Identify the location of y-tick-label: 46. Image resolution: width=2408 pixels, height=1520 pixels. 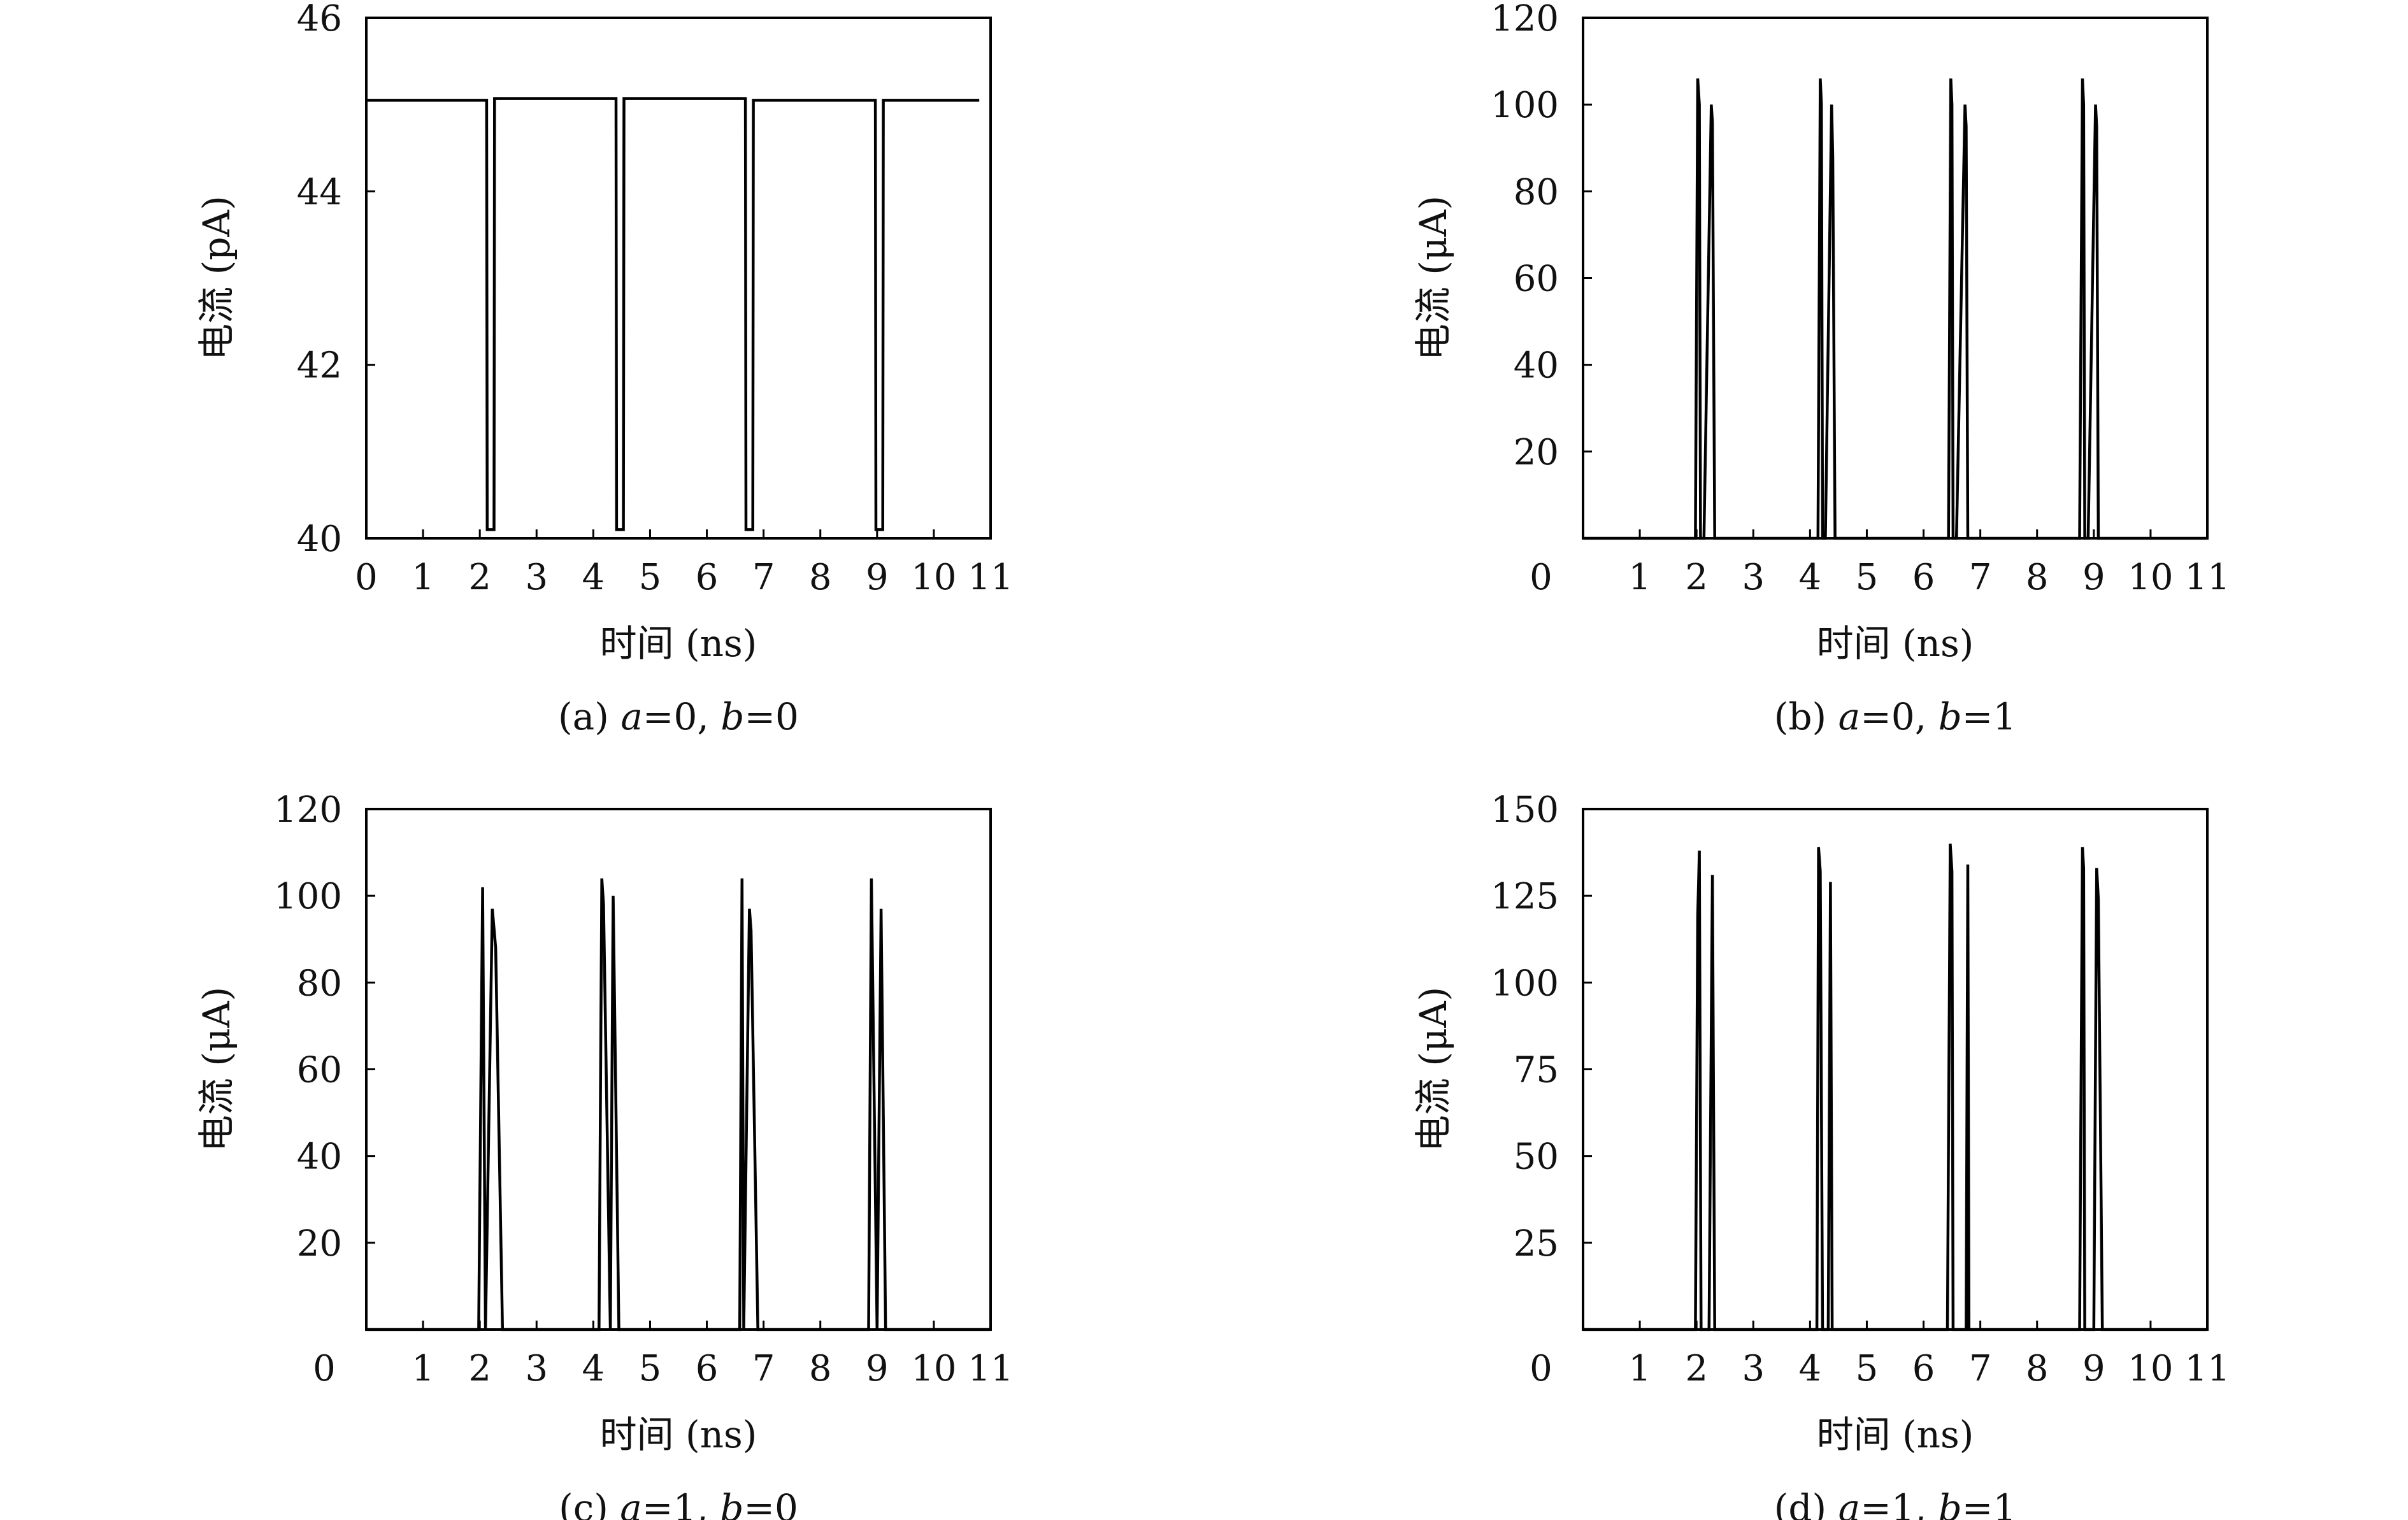
(319, 19).